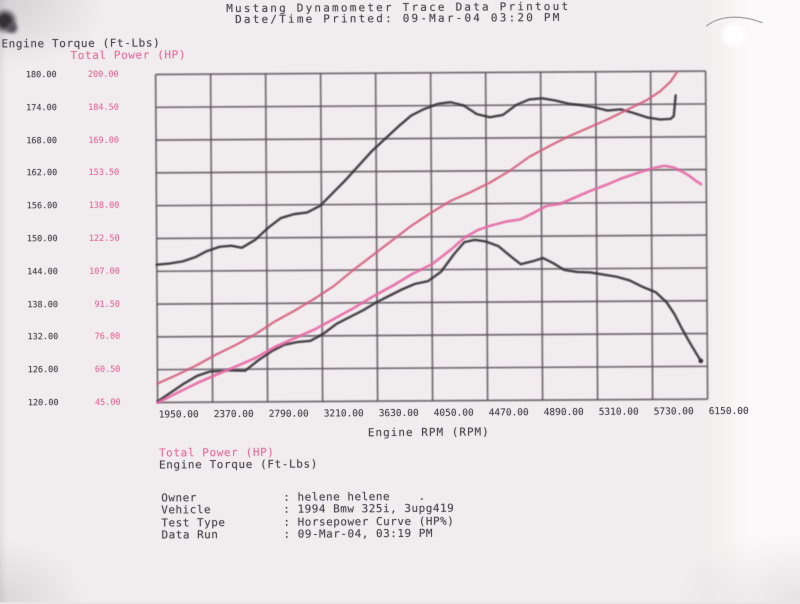  Describe the element at coordinates (41, 75) in the screenshot. I see `torque-tick-label: 180.00` at that location.